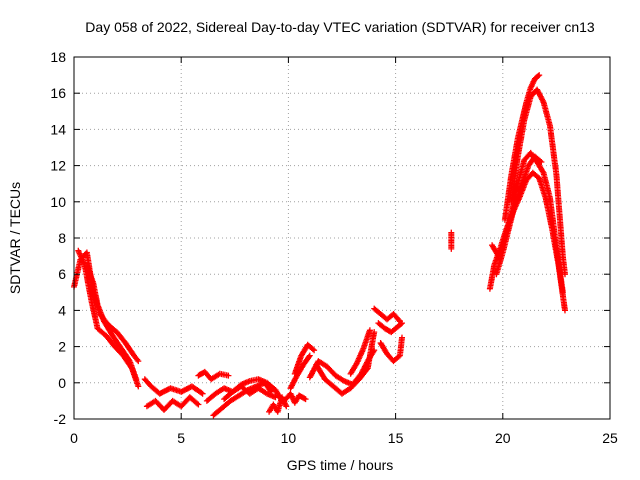 The image size is (640, 480). Describe the element at coordinates (340, 465) in the screenshot. I see `x-axis-label: GPS time / hours` at that location.